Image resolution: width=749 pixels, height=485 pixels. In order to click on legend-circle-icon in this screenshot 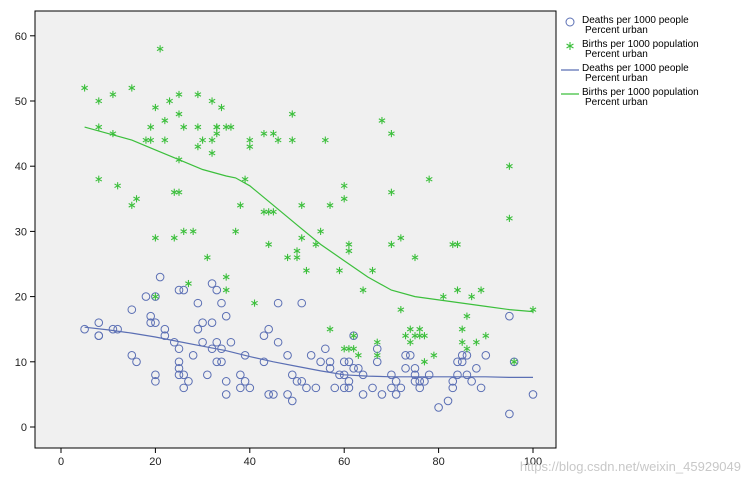, I will do `click(570, 22)`.